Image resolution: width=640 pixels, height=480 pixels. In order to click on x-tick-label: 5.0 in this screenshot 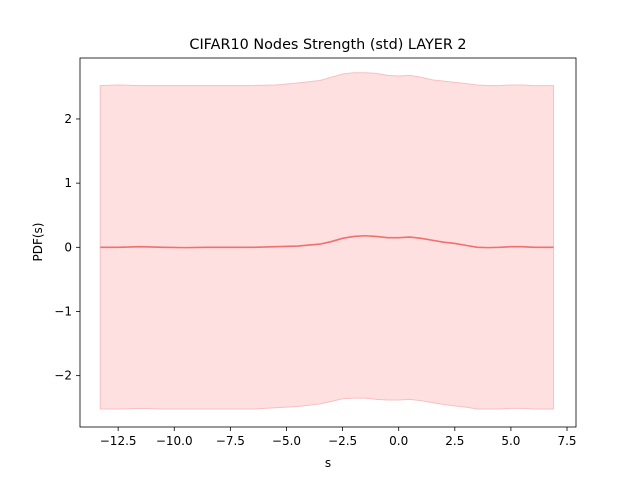, I will do `click(510, 441)`.